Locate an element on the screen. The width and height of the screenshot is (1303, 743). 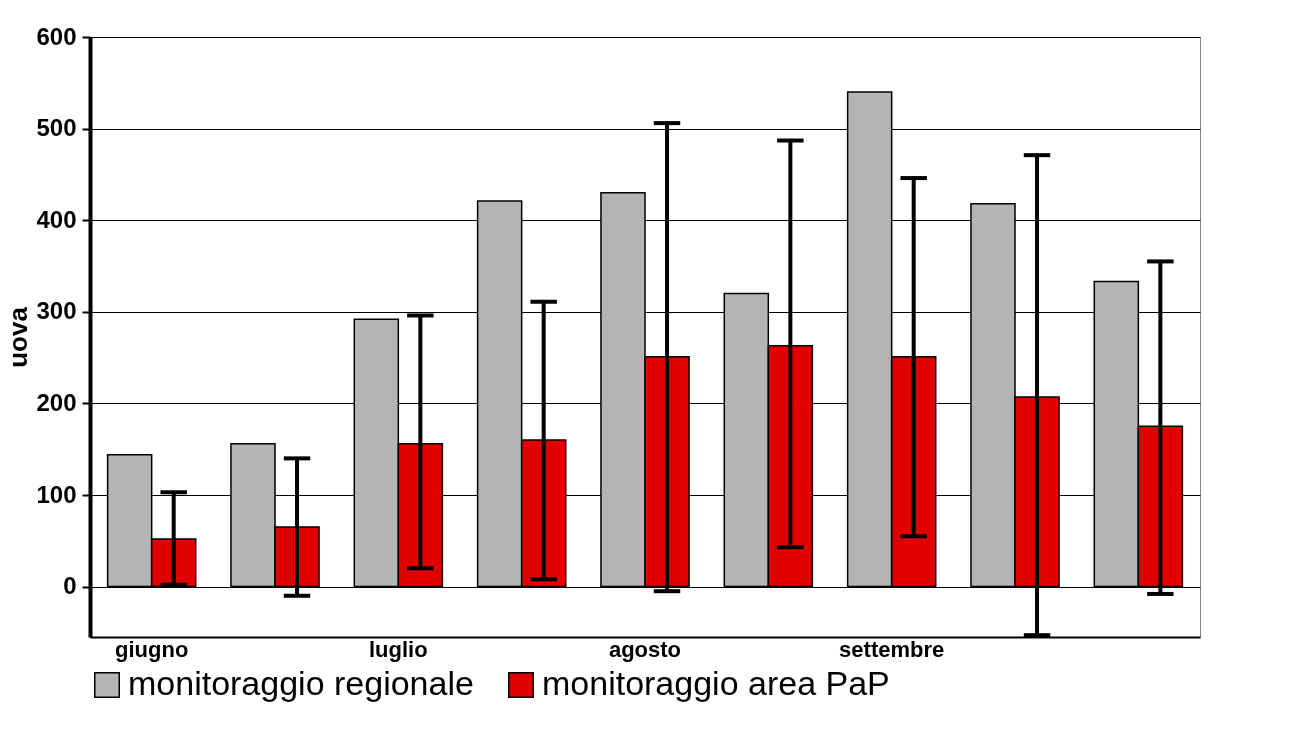
y-tick-label: 0 is located at coordinates (70, 586).